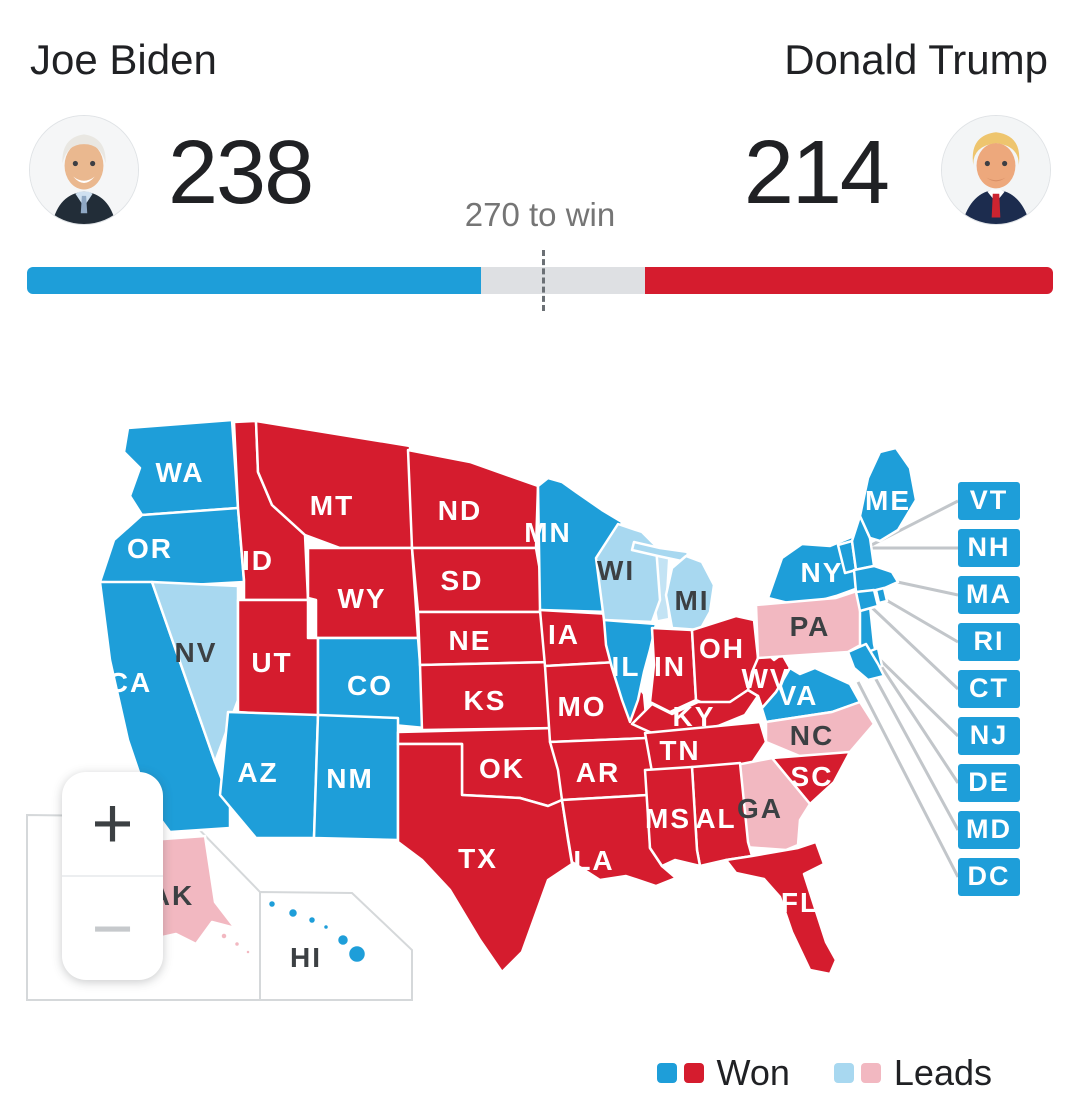 Image resolution: width=1080 pixels, height=1110 pixels. Describe the element at coordinates (477, 580) in the screenshot. I see `state-sd` at that location.